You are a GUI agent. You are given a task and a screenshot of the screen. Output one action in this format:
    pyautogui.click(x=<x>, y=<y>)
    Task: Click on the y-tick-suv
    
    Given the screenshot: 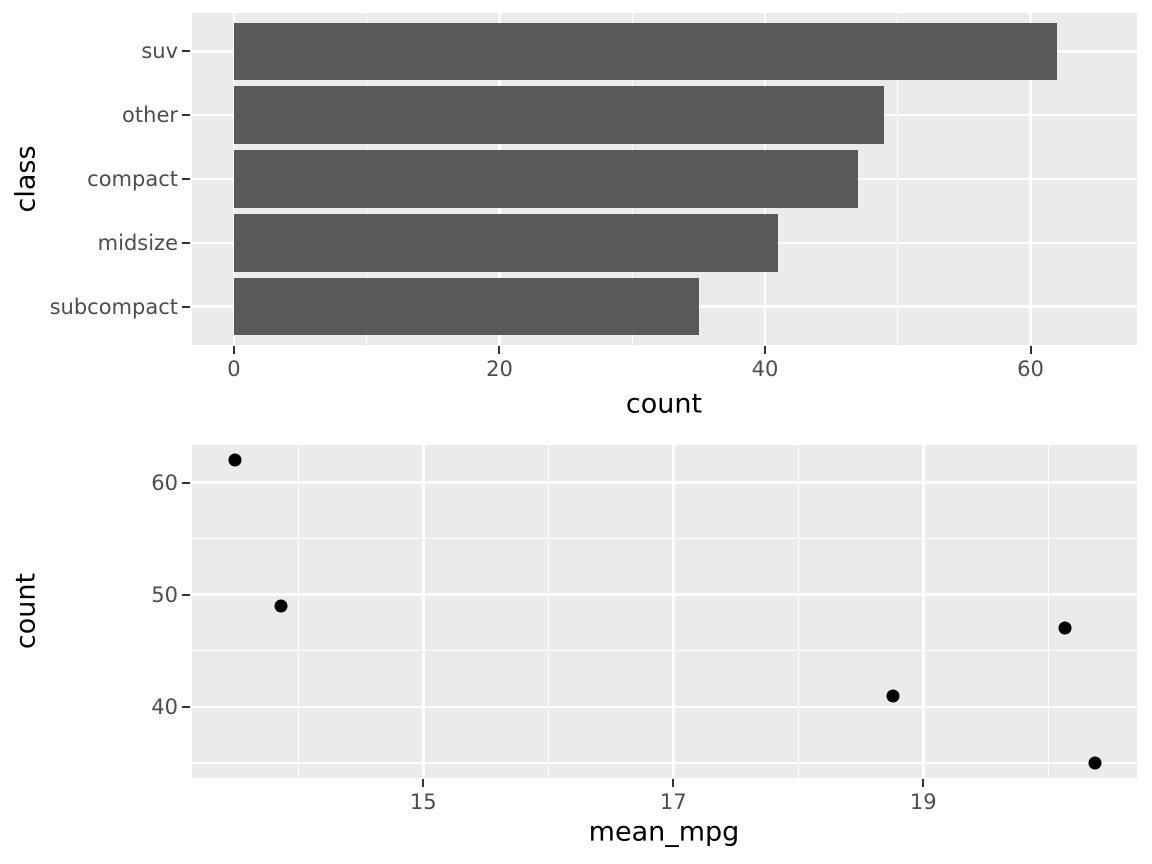 What is the action you would take?
    pyautogui.click(x=186, y=51)
    